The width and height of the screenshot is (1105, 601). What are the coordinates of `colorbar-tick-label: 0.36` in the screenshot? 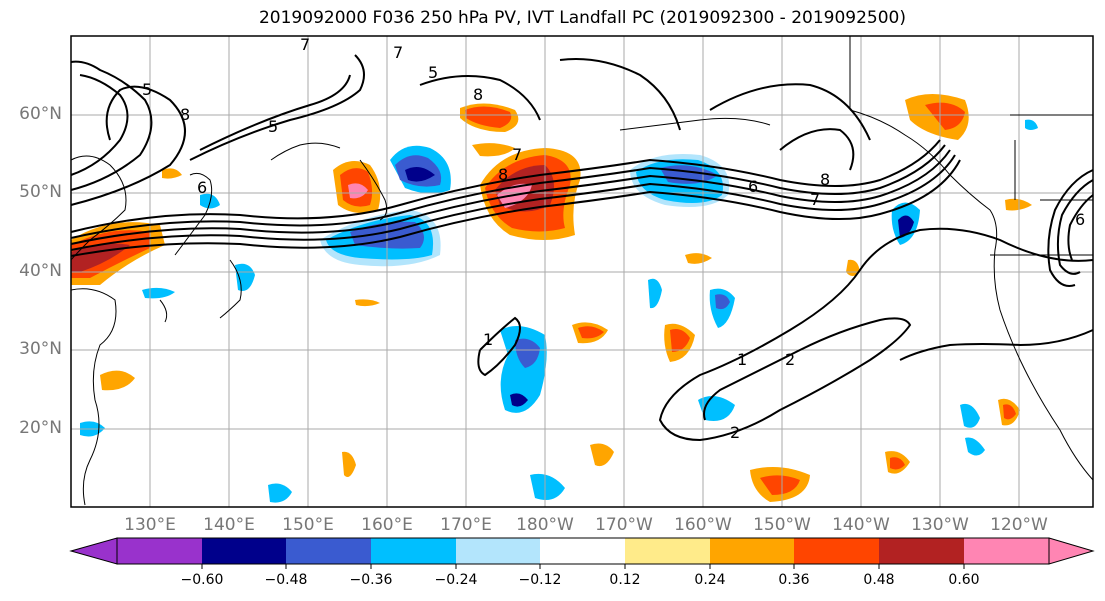 It's located at (794, 580).